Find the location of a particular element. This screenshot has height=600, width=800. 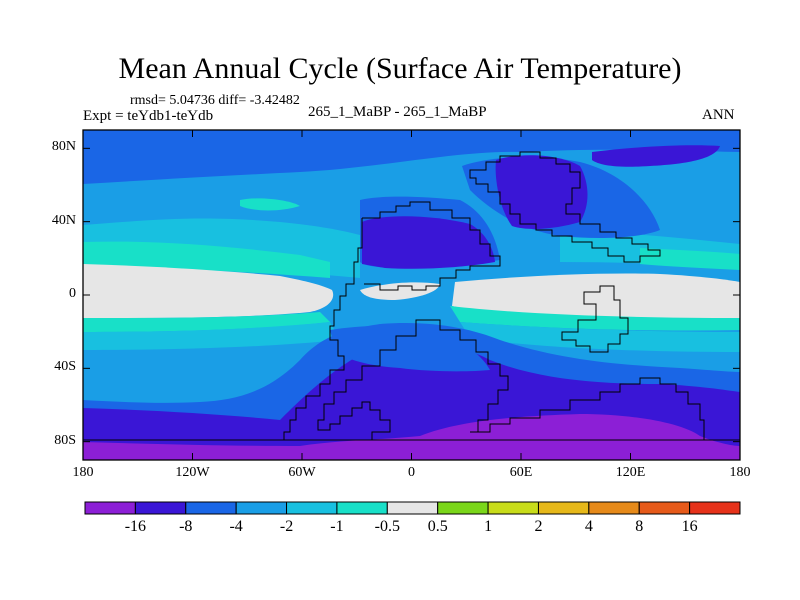

coastline-western is located at coordinates (396, 329).